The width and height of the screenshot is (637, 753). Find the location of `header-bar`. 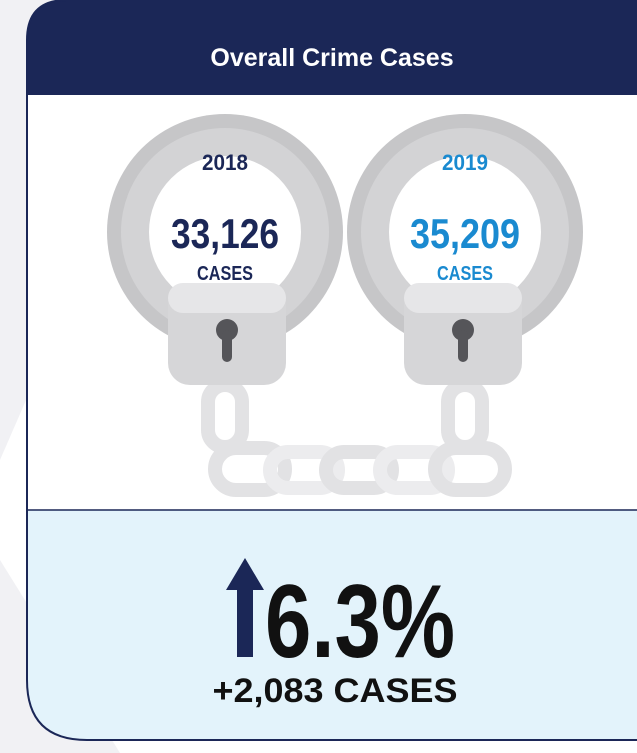

header-bar is located at coordinates (332, 47).